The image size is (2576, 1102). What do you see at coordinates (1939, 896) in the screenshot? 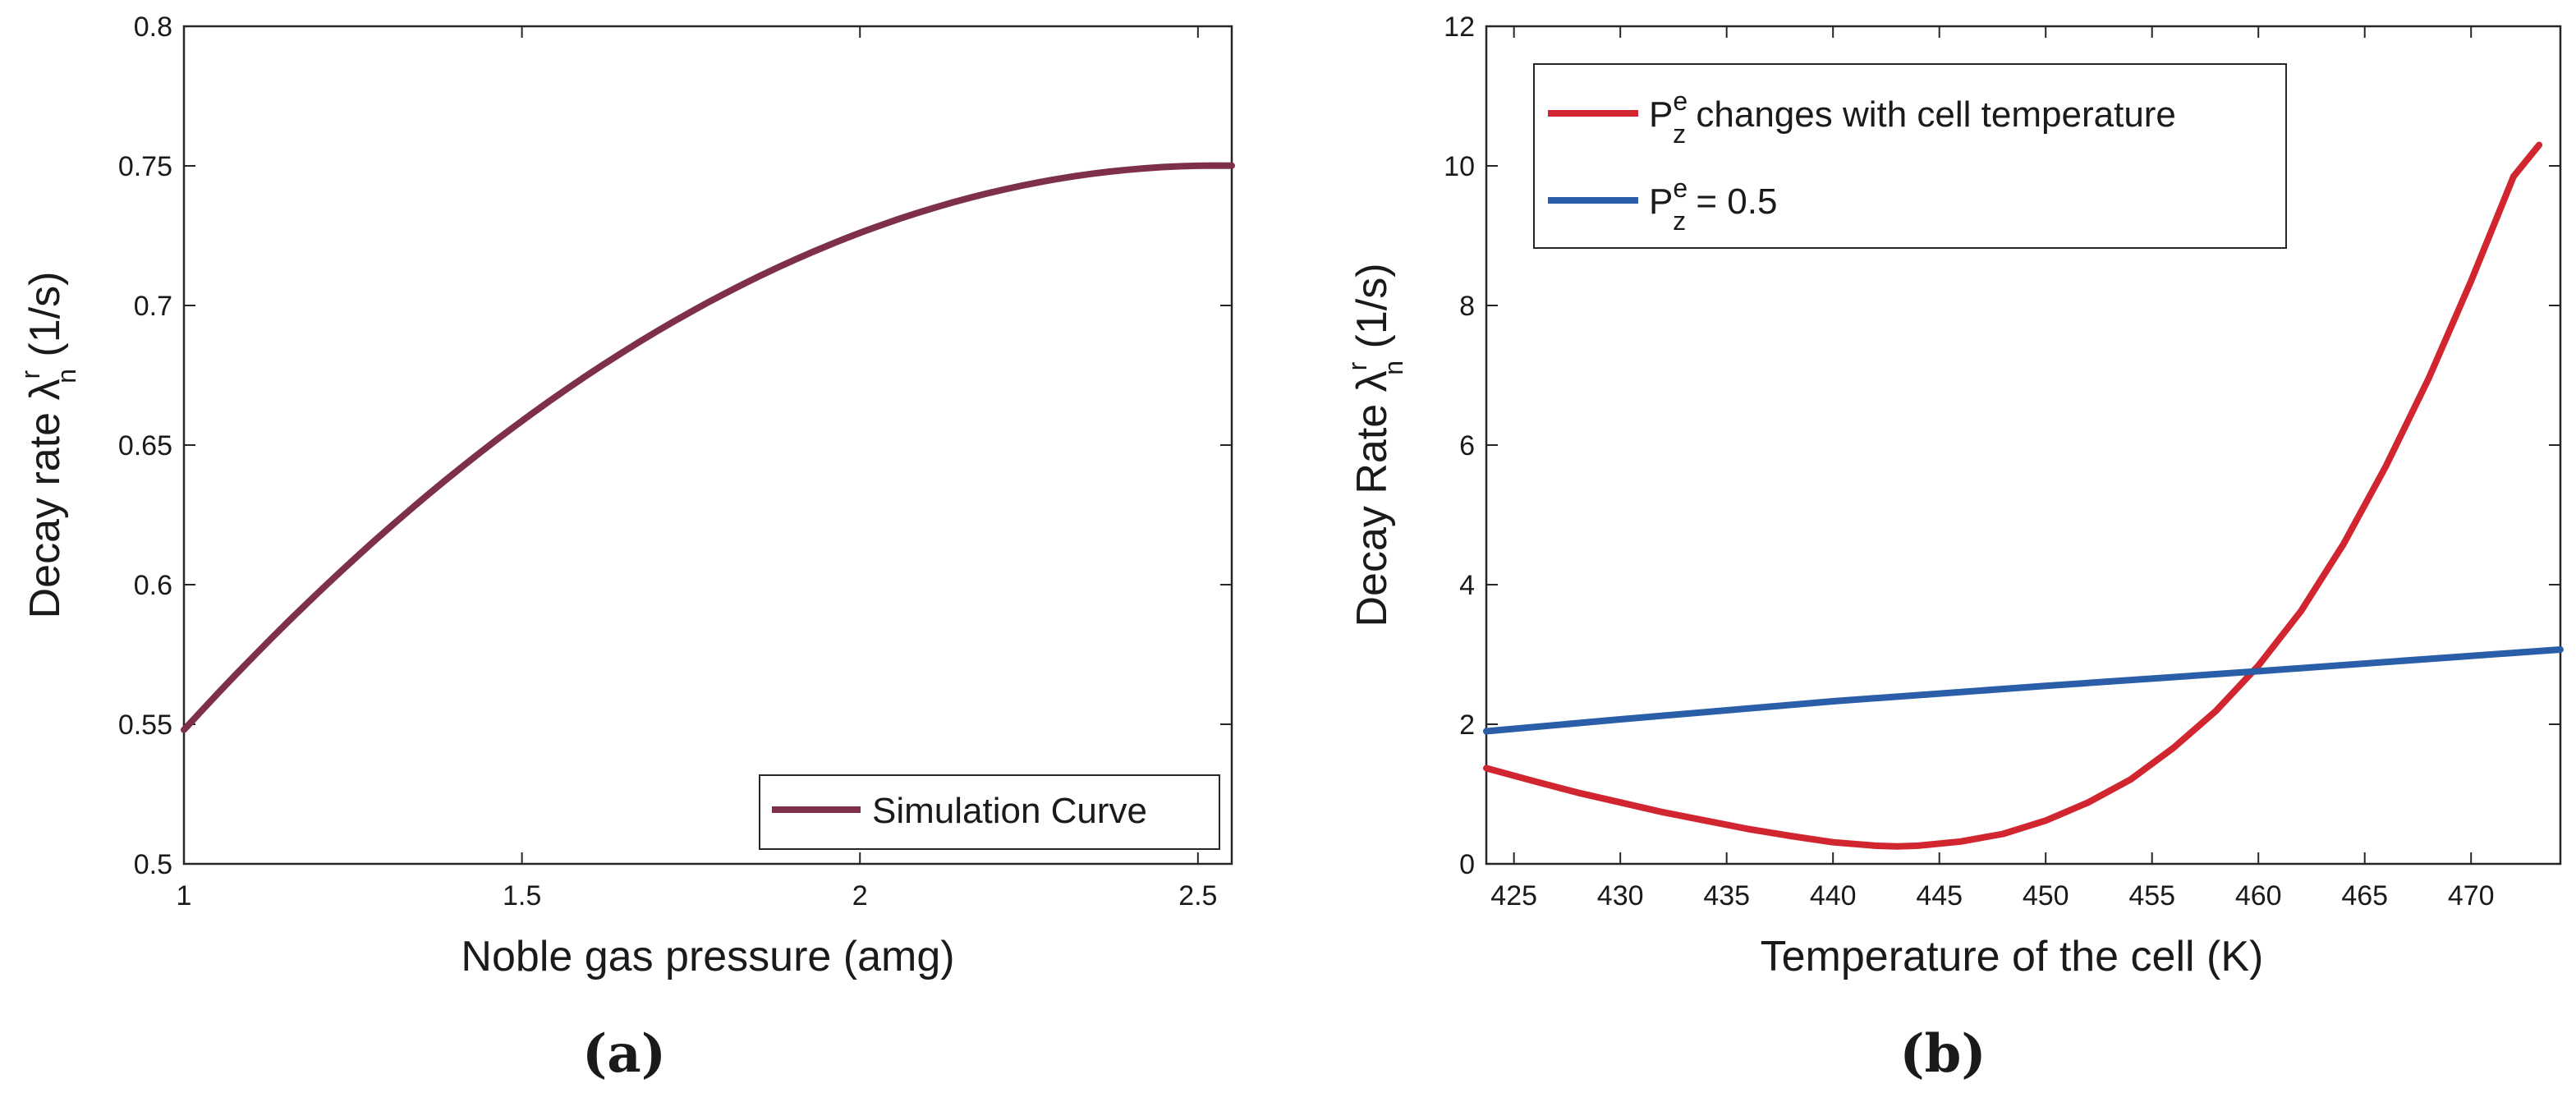
I see `panel-b-x-tick-label: 445` at bounding box center [1939, 896].